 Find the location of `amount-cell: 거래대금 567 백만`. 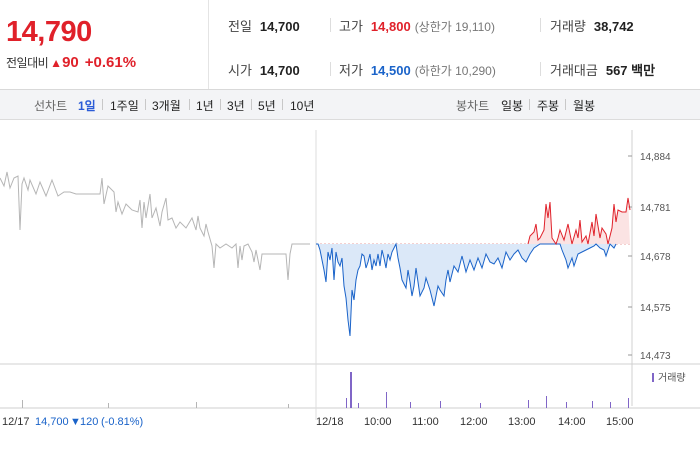

amount-cell: 거래대금 567 백만 is located at coordinates (602, 69).